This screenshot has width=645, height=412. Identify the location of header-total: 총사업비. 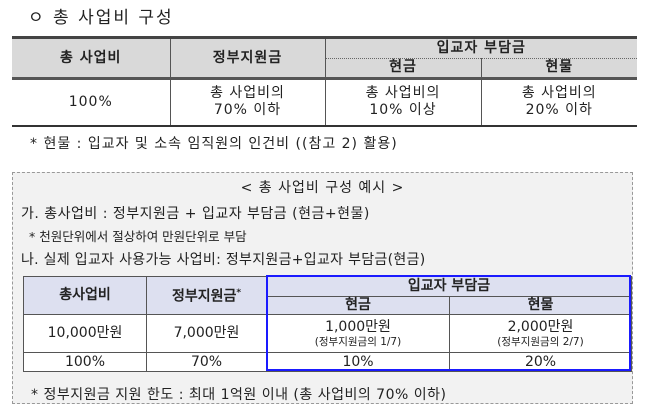
(85, 295).